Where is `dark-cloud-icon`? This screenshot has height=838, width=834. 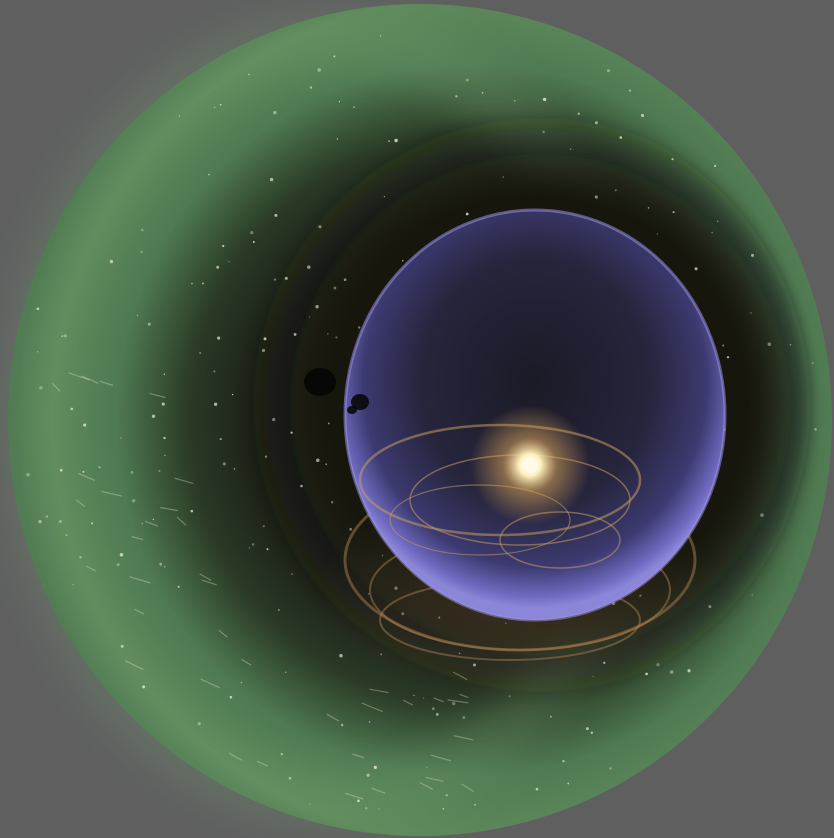 dark-cloud-icon is located at coordinates (336, 391).